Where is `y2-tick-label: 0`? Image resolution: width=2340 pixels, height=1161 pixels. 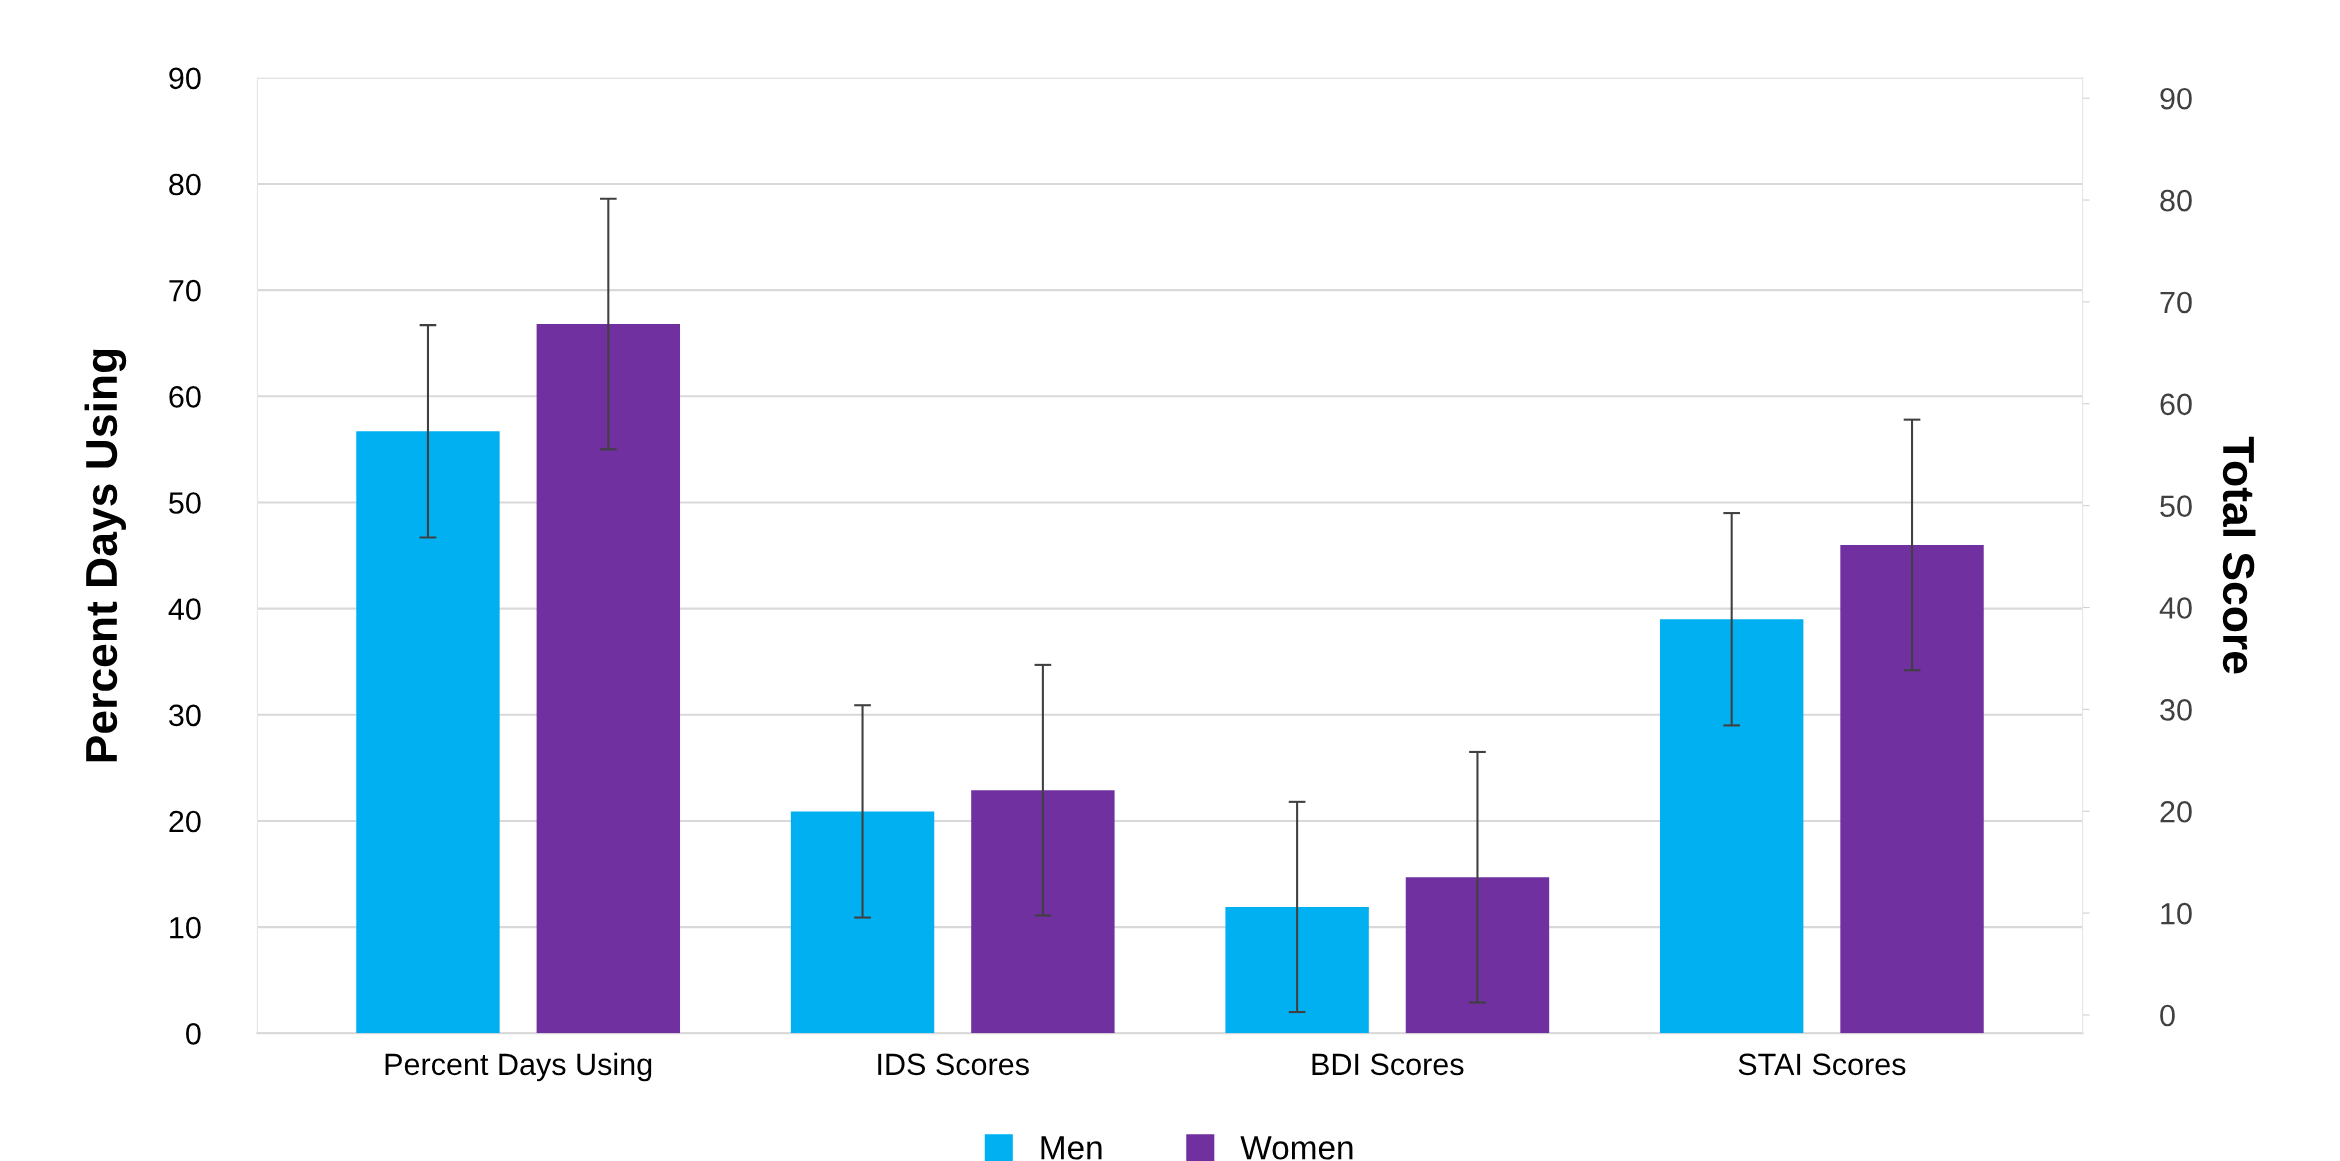
y2-tick-label: 0 is located at coordinates (2167, 1015).